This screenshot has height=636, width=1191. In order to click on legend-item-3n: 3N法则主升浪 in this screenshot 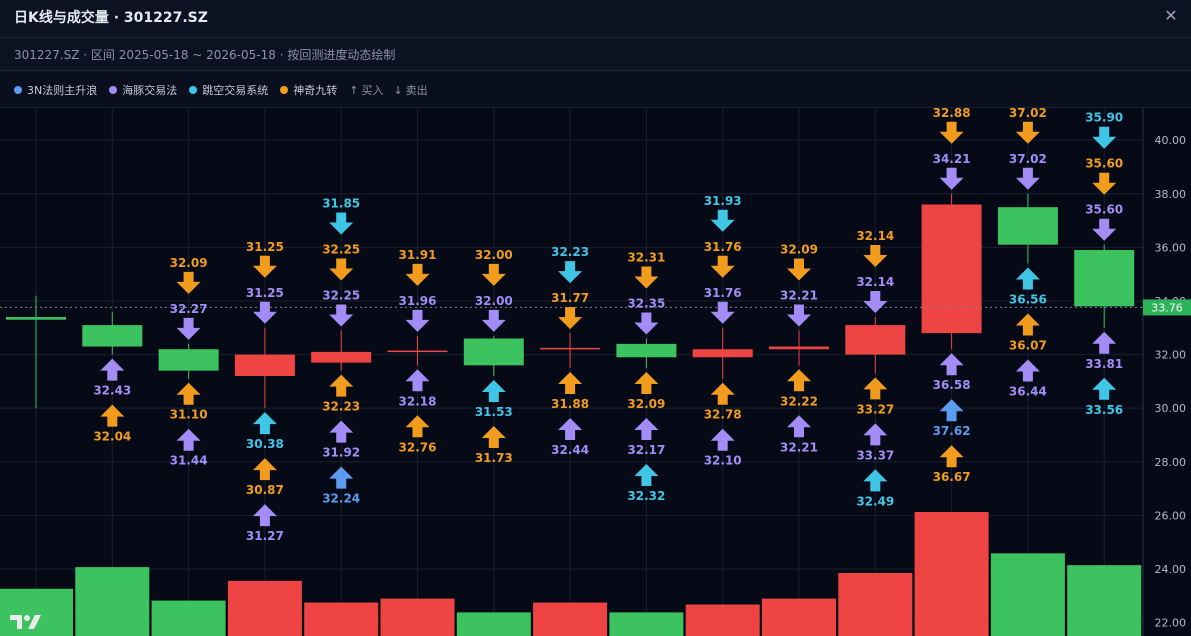, I will do `click(55, 90)`.